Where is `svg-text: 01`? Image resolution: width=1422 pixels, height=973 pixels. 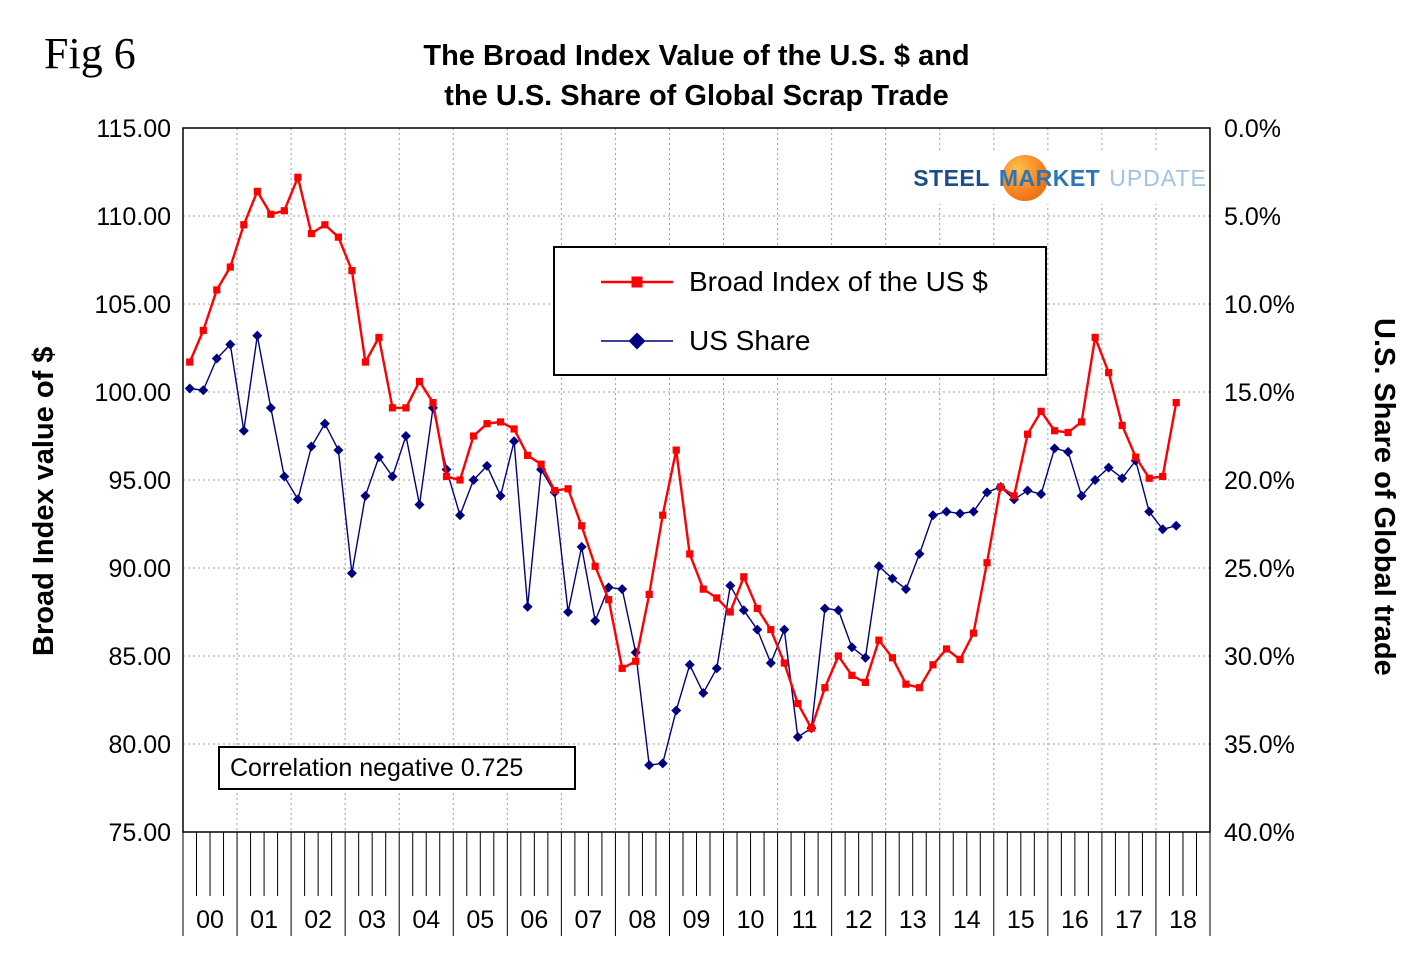
svg-text: 01 is located at coordinates (264, 920).